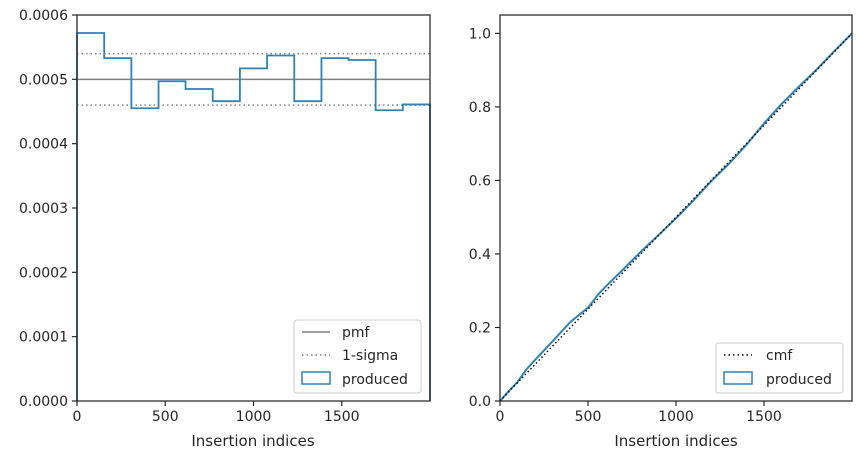  Describe the element at coordinates (779, 356) in the screenshot. I see `legend-cmf-label: cmf` at that location.